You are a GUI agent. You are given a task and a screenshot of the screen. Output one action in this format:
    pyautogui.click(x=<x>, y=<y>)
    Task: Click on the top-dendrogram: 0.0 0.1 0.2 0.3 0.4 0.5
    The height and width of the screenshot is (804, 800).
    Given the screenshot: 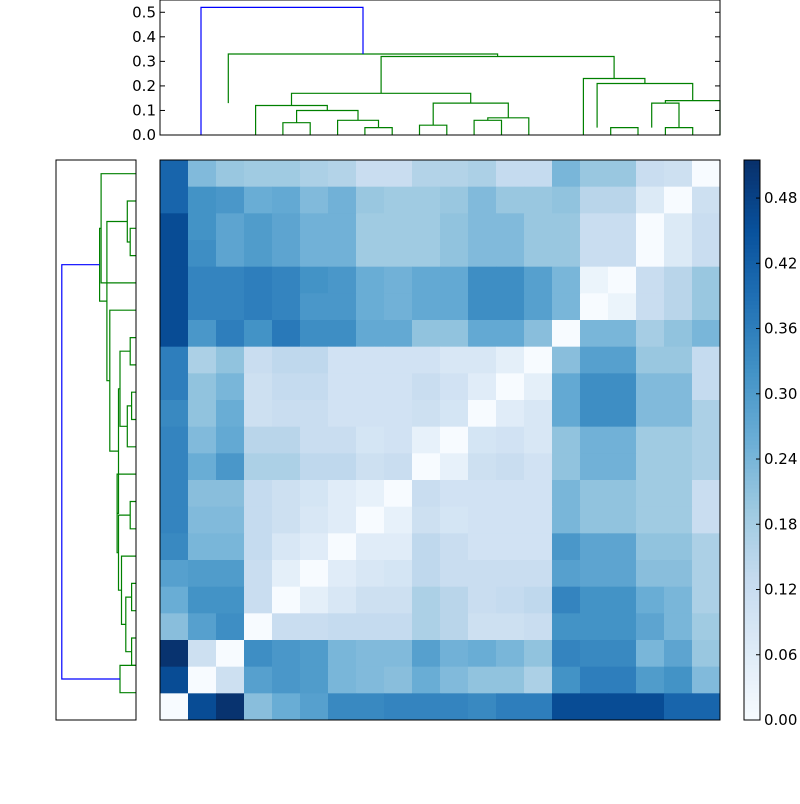 What is the action you would take?
    pyautogui.click(x=426, y=72)
    